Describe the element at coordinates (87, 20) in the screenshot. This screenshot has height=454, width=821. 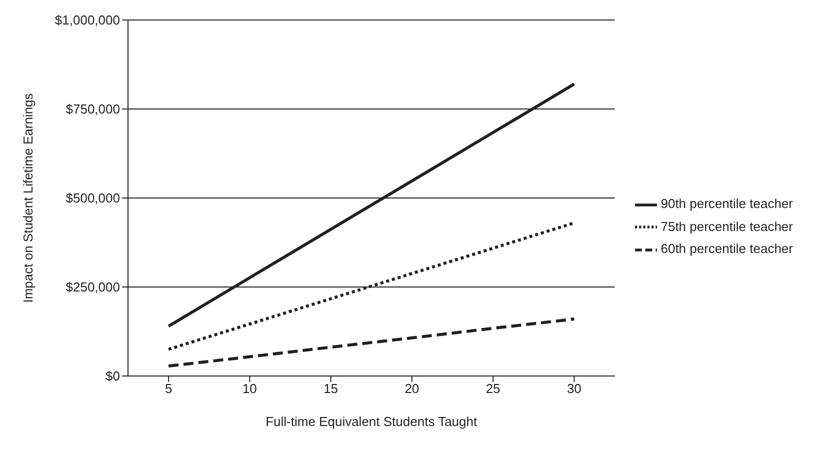
I see `y-tick-label: $1,000,000` at that location.